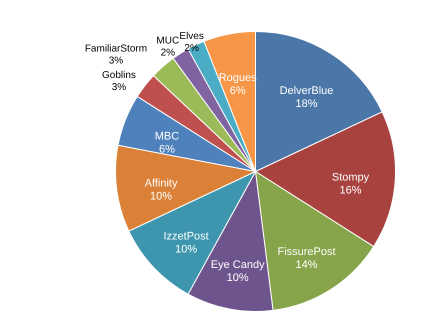 The width and height of the screenshot is (429, 325). I want to click on slice-label: Elves, so click(191, 36).